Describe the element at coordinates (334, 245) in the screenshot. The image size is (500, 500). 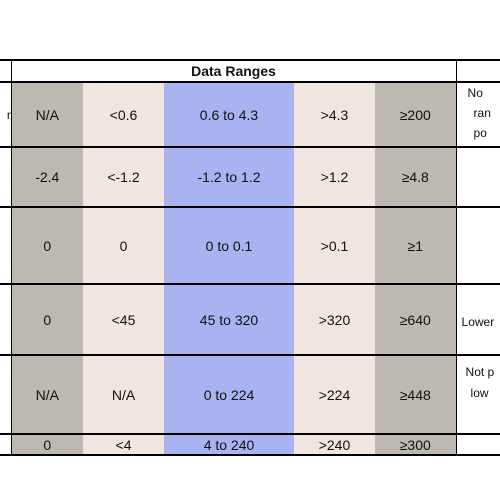
I see `cell-col-4: >0.1` at that location.